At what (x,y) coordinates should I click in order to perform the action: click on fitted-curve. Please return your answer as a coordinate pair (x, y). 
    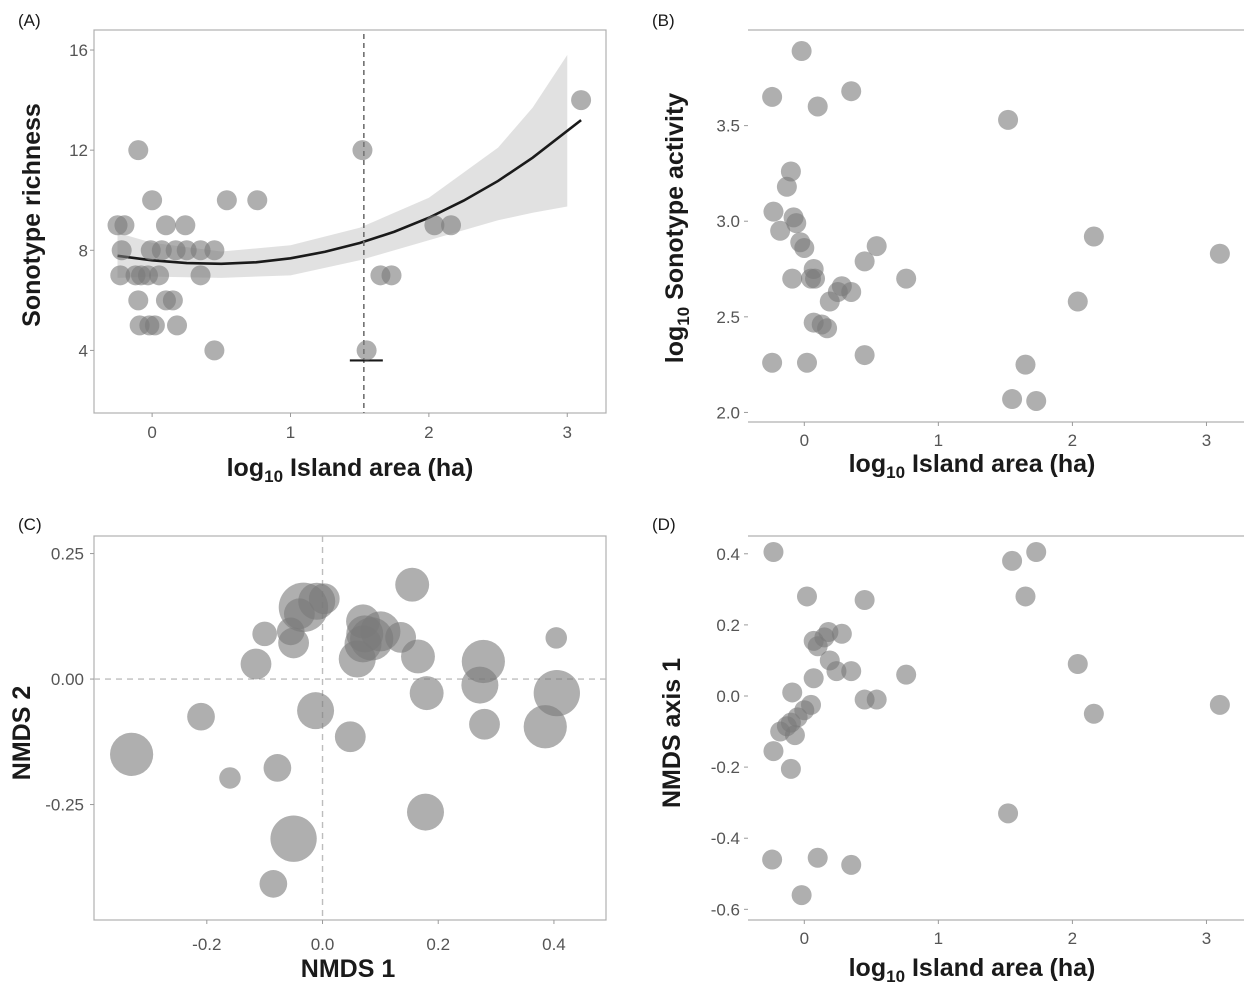
    Looking at the image, I should click on (349, 192).